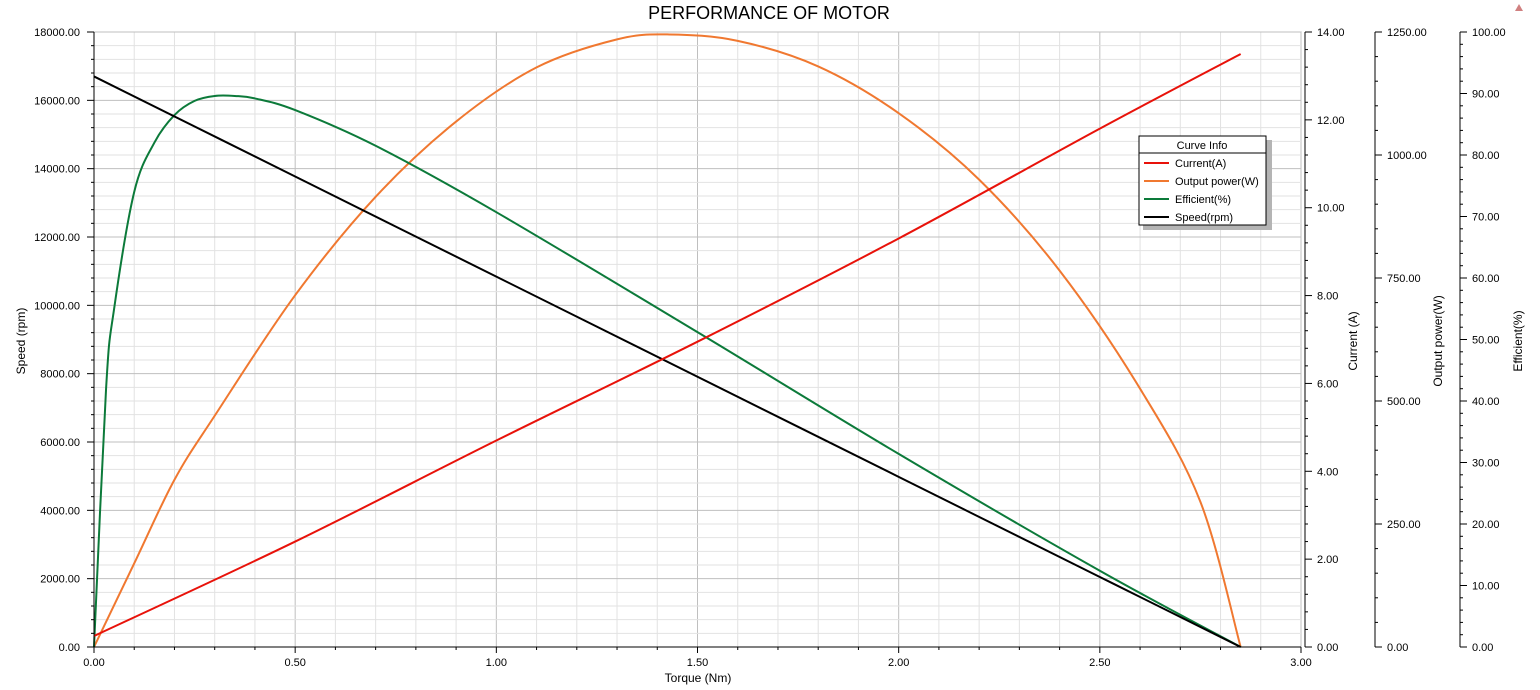 The image size is (1540, 690). What do you see at coordinates (1407, 33) in the screenshot?
I see `power-tick-label: 1250.00` at bounding box center [1407, 33].